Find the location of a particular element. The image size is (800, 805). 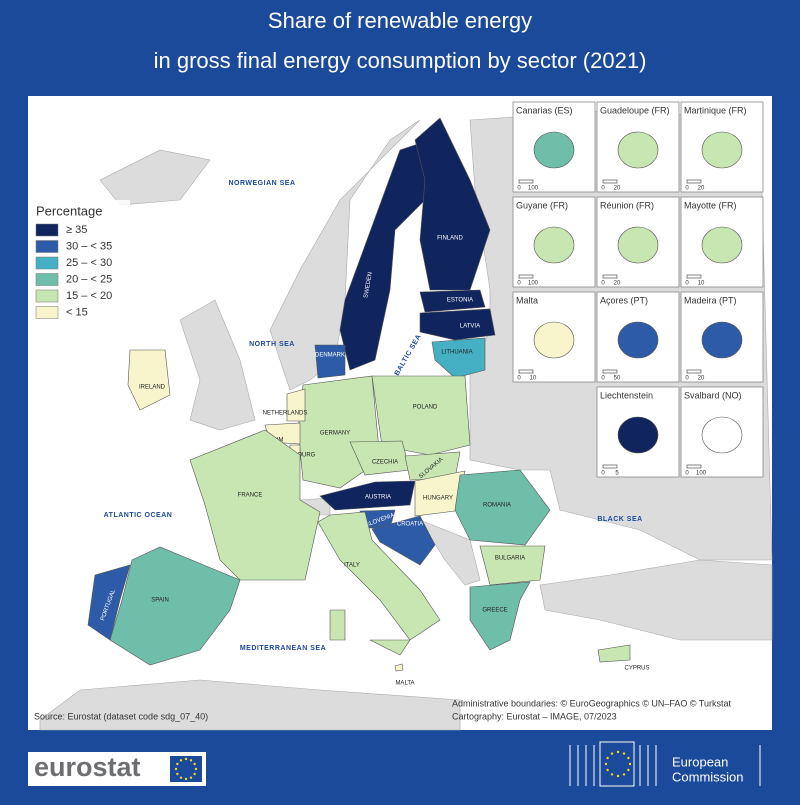

country-label: CYPRUS is located at coordinates (636, 669).